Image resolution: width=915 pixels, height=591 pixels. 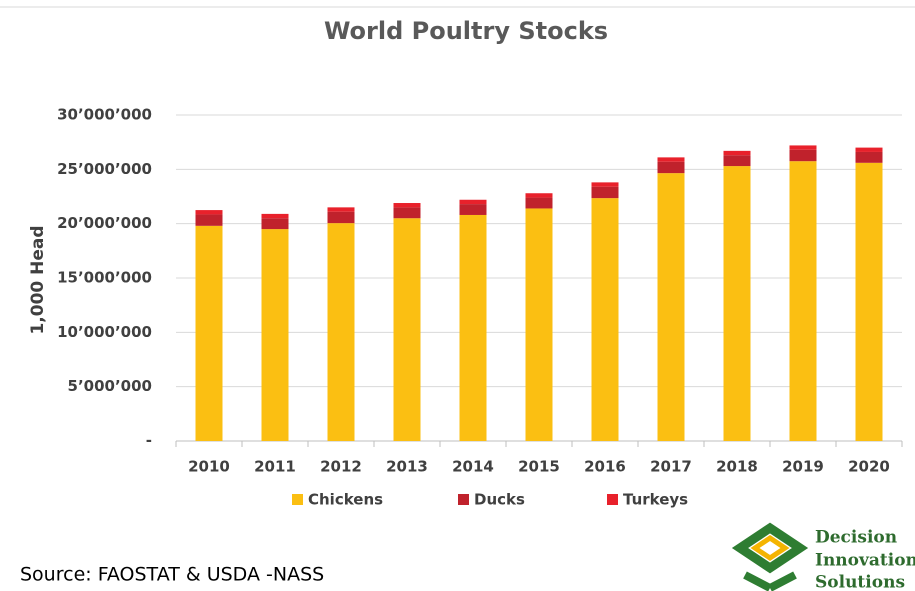 What do you see at coordinates (407, 467) in the screenshot?
I see `x-tick-label: 2013` at bounding box center [407, 467].